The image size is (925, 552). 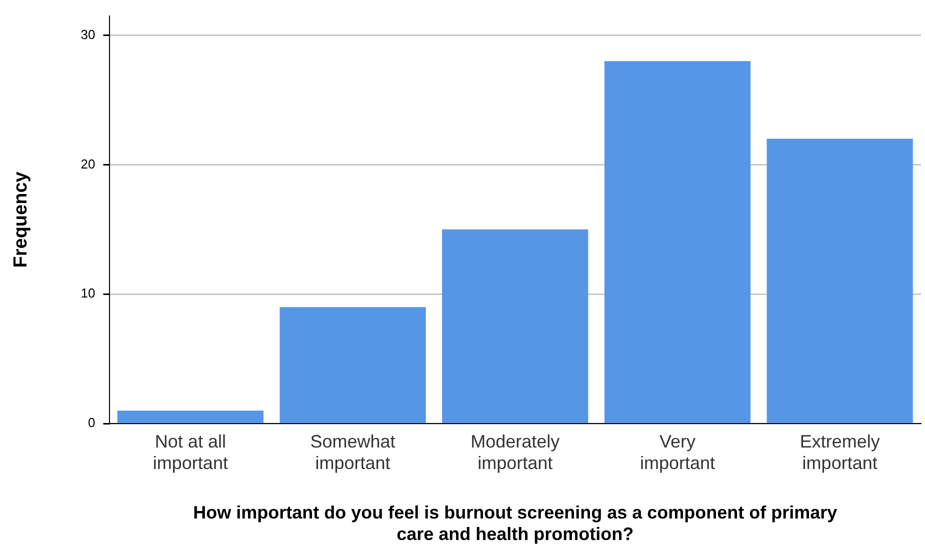 I want to click on y-tick-label: 30, so click(x=88, y=34).